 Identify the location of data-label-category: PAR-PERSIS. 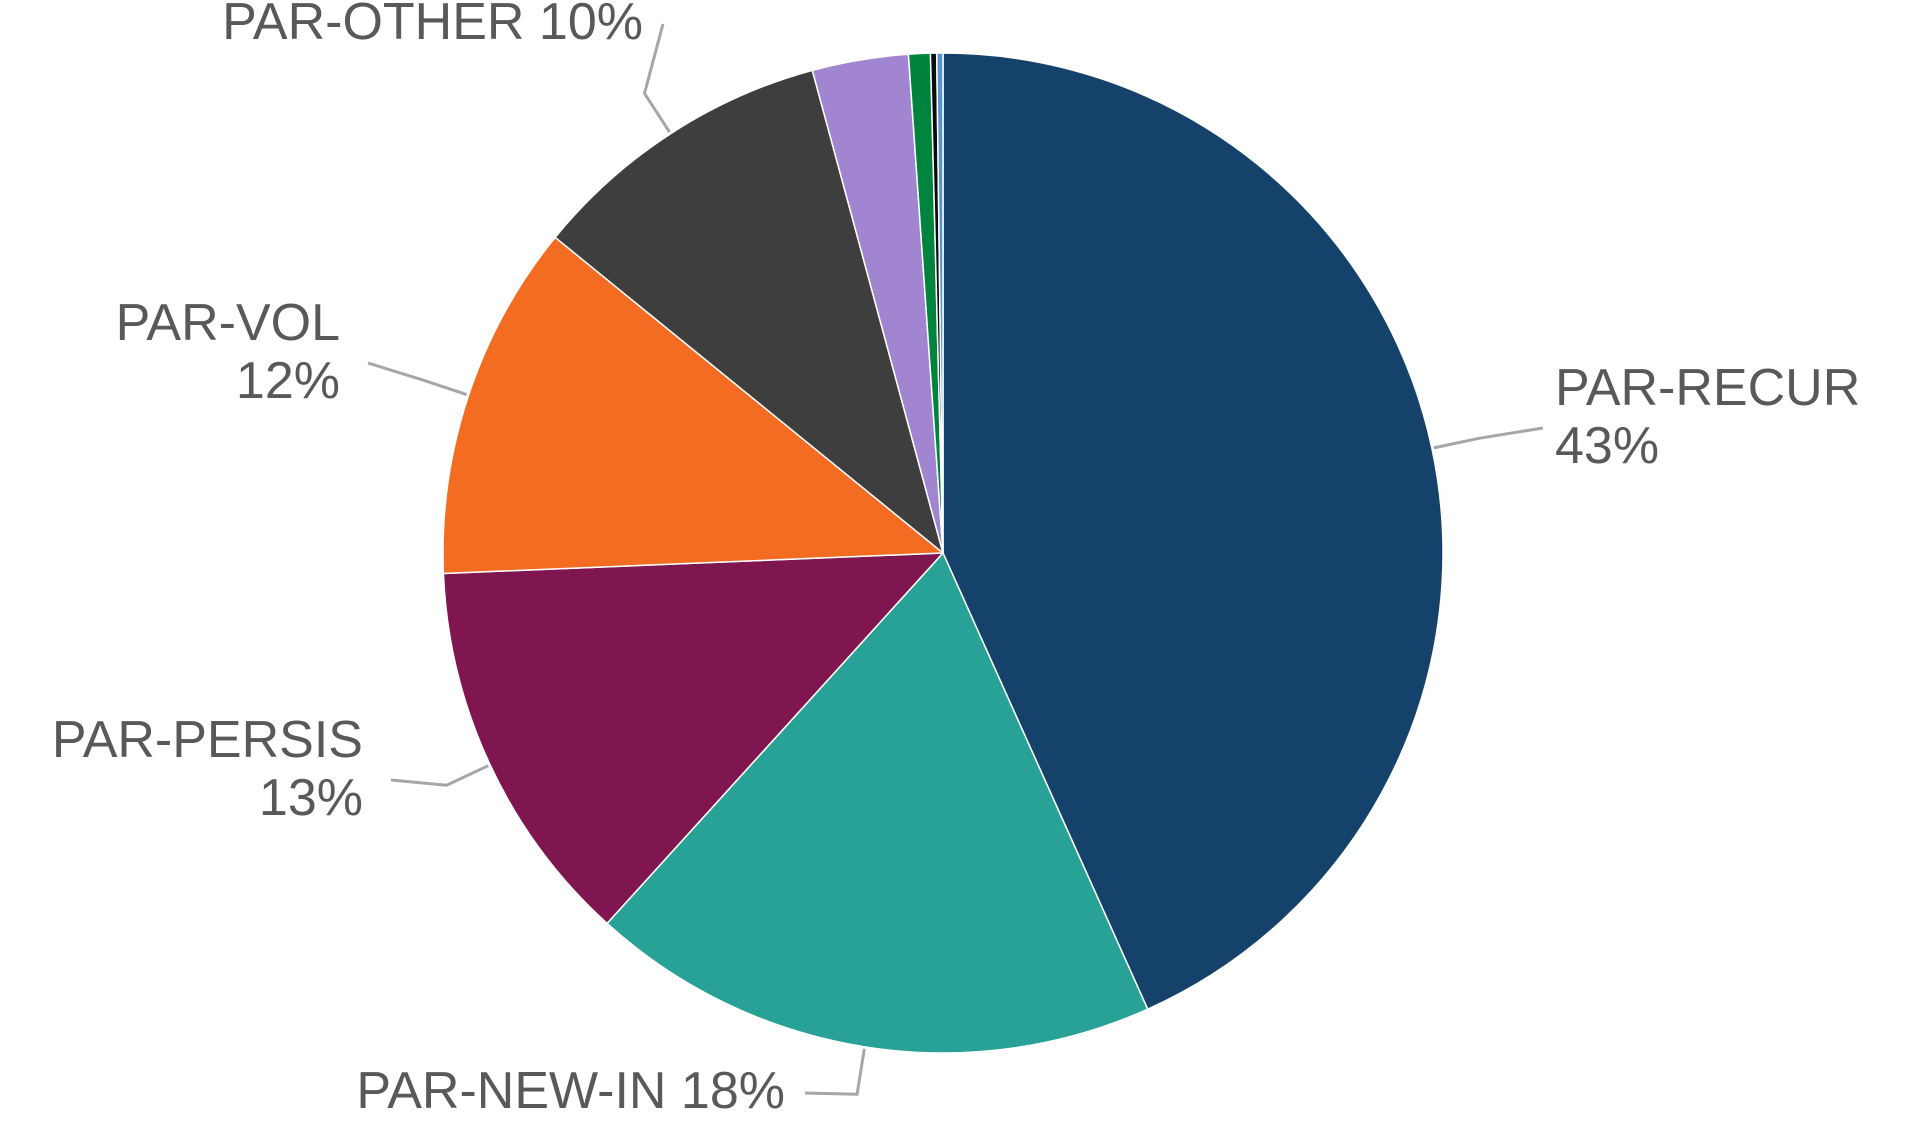
(207, 740).